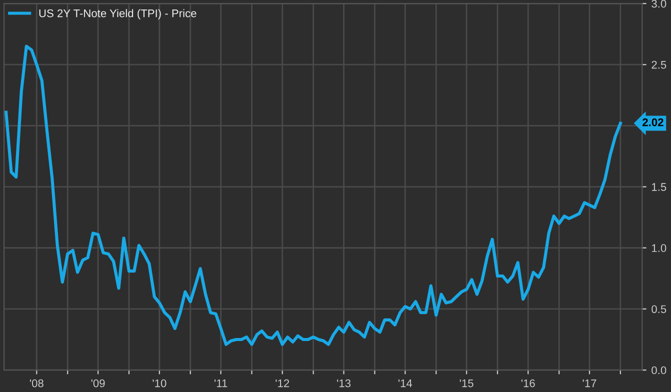  What do you see at coordinates (283, 383) in the screenshot?
I see `x-tick-label: '12` at bounding box center [283, 383].